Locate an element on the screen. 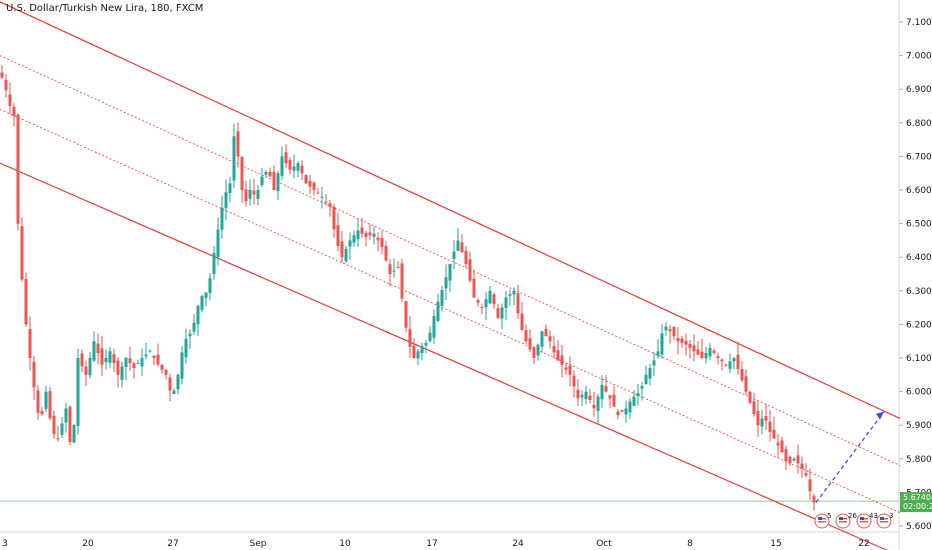 The image size is (932, 550). y-tick-label: 5.90000 is located at coordinates (919, 426).